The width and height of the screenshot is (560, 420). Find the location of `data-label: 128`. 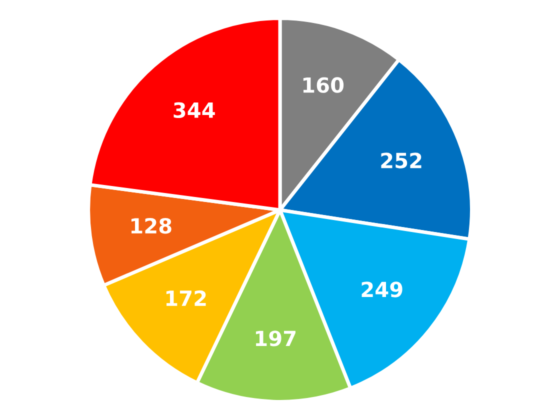

data-label: 128 is located at coordinates (151, 226).